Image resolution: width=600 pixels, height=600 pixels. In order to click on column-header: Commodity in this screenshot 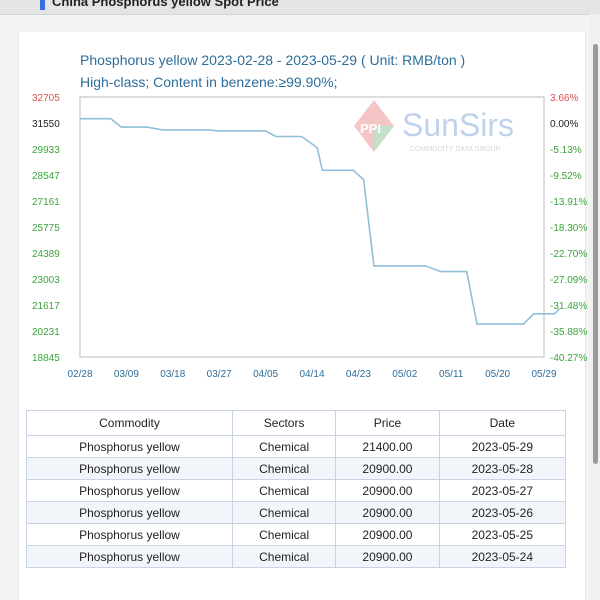, I will do `click(129, 423)`.